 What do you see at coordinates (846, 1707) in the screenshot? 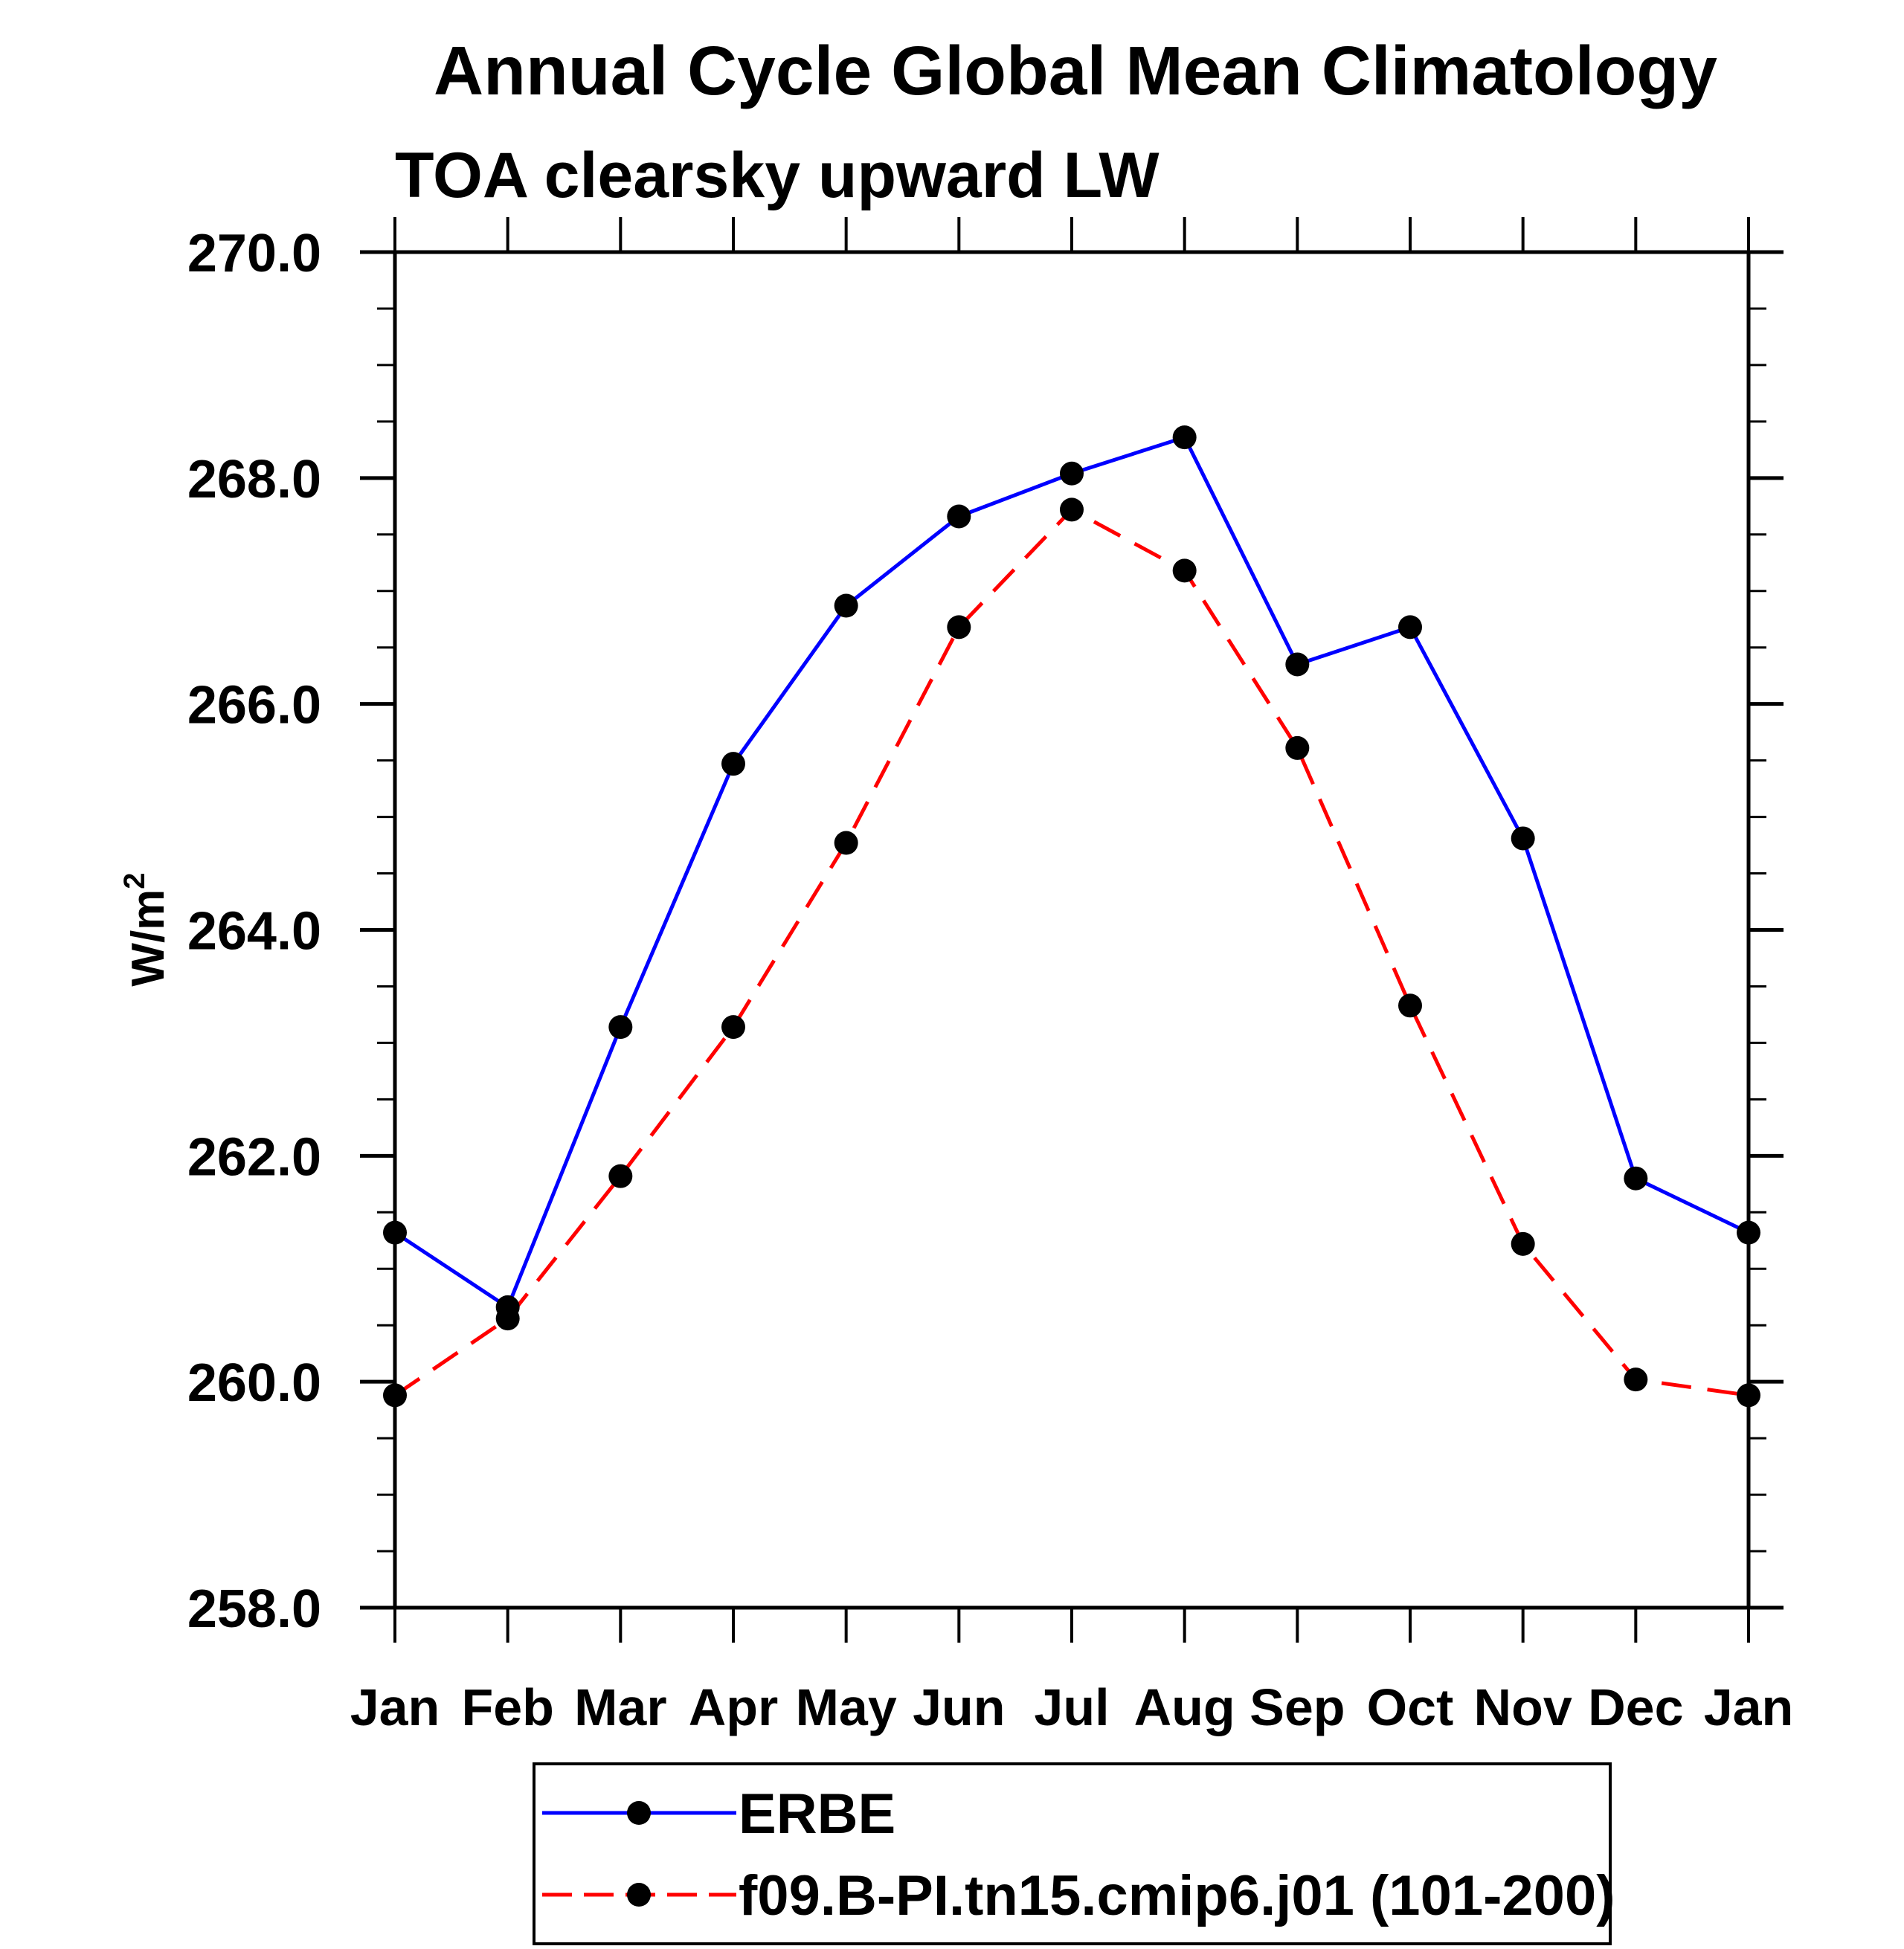
I see `x-tick-label: May` at bounding box center [846, 1707].